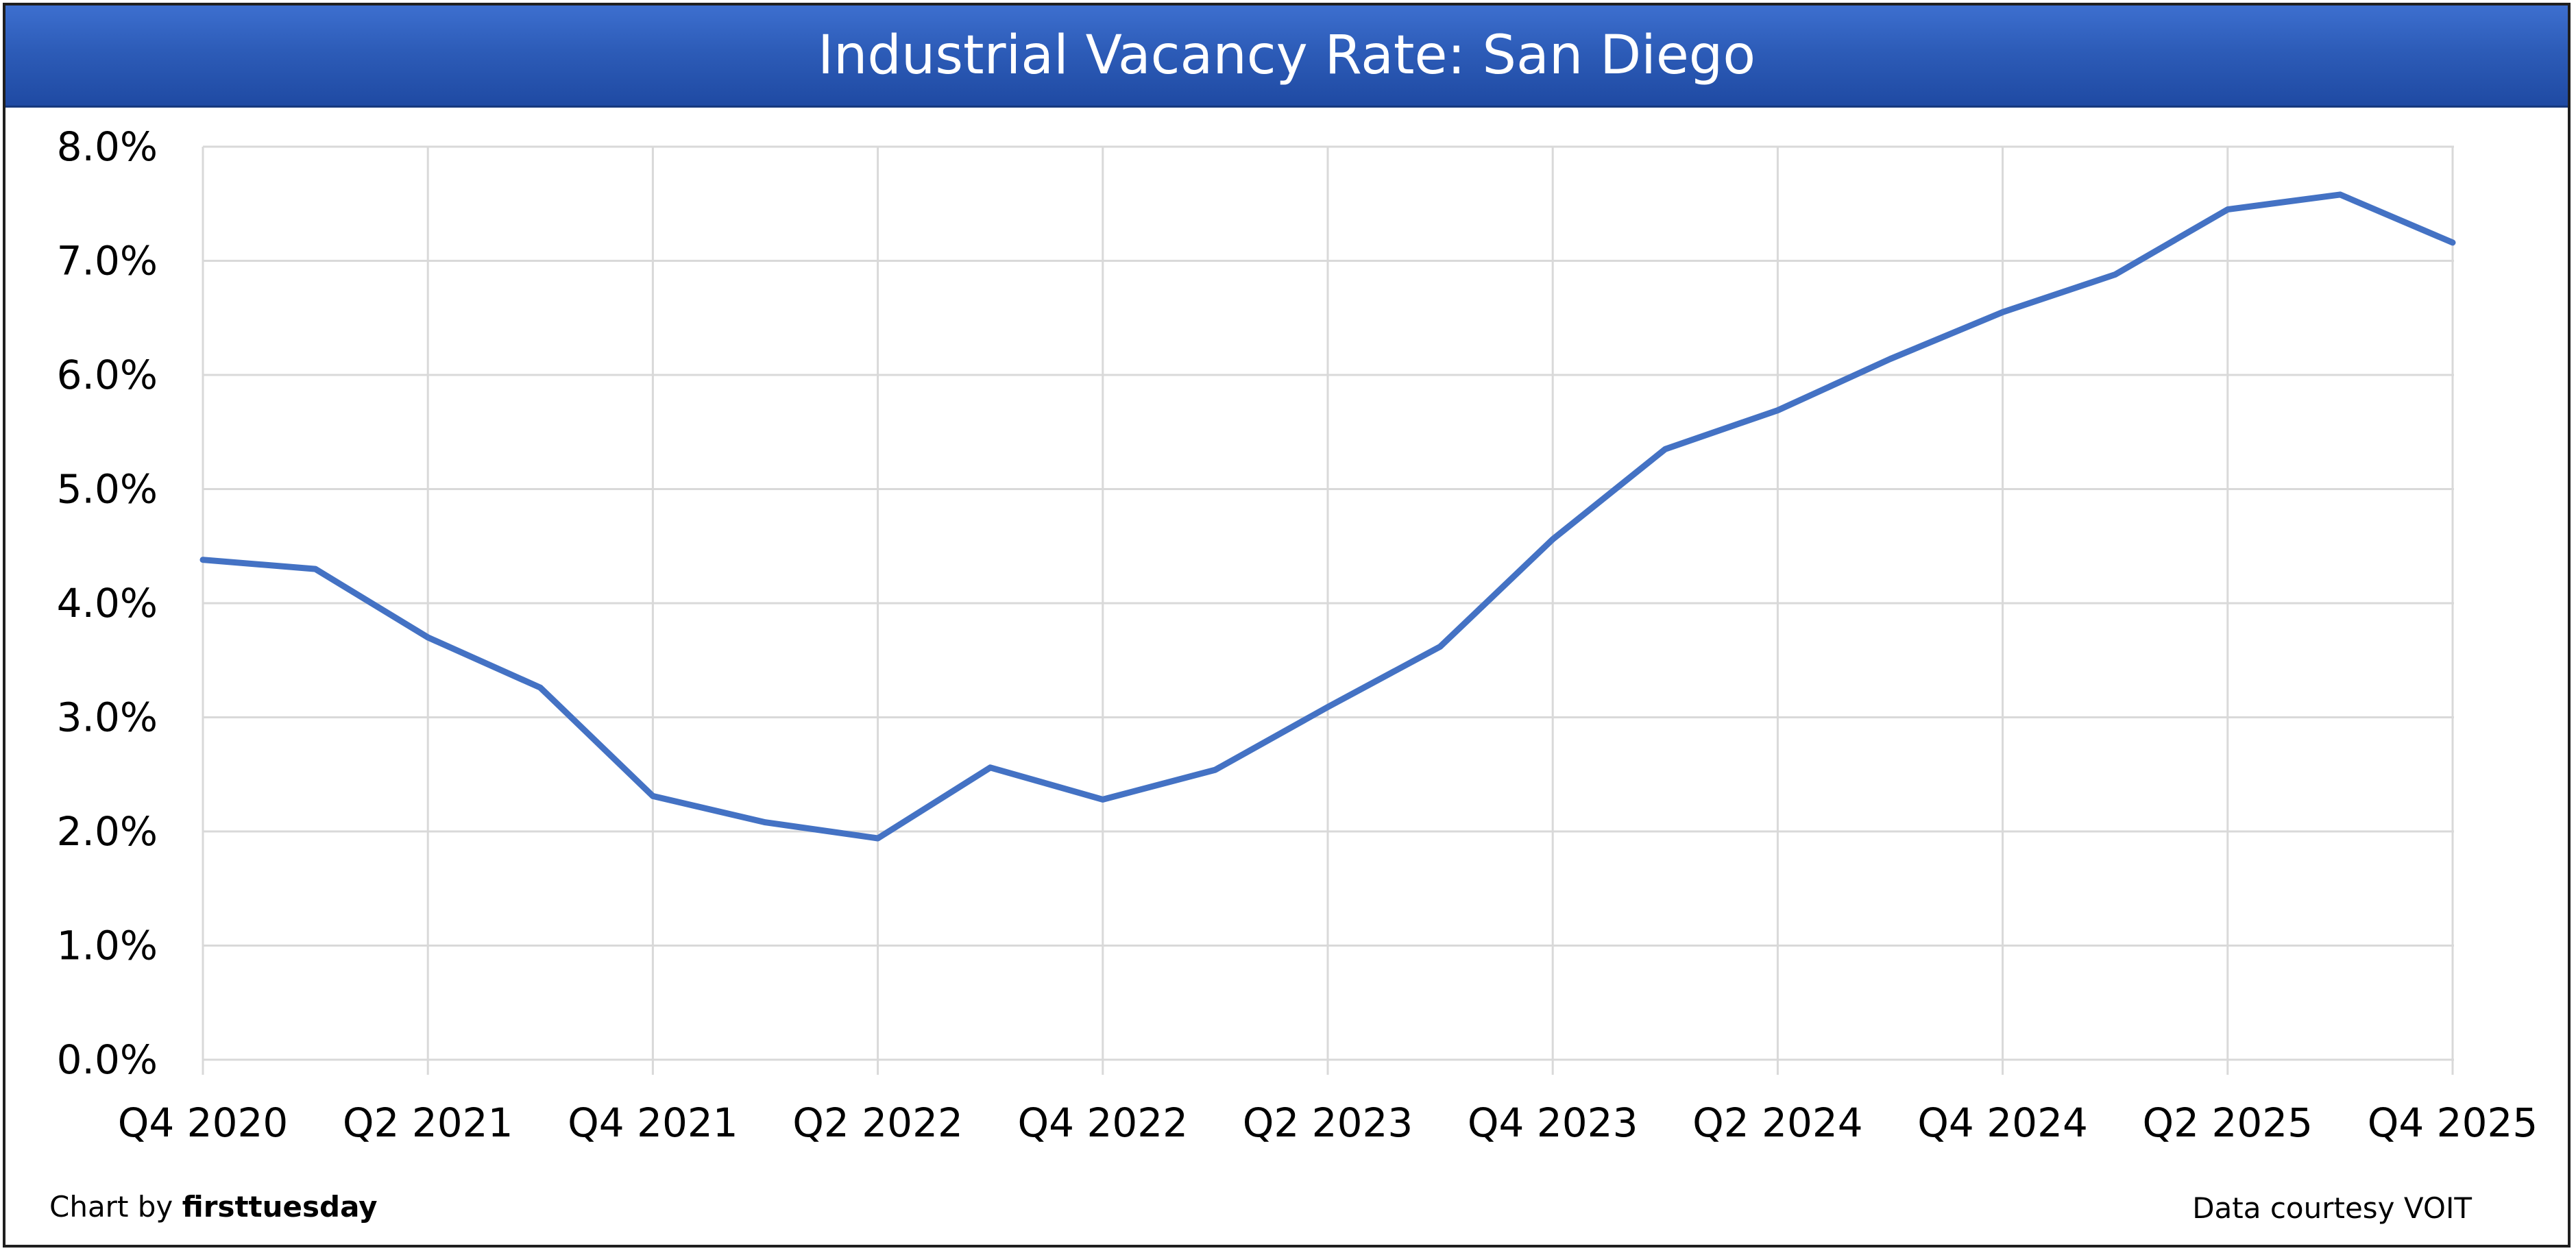  Describe the element at coordinates (107, 831) in the screenshot. I see `y-tick-label: 2.0%` at that location.